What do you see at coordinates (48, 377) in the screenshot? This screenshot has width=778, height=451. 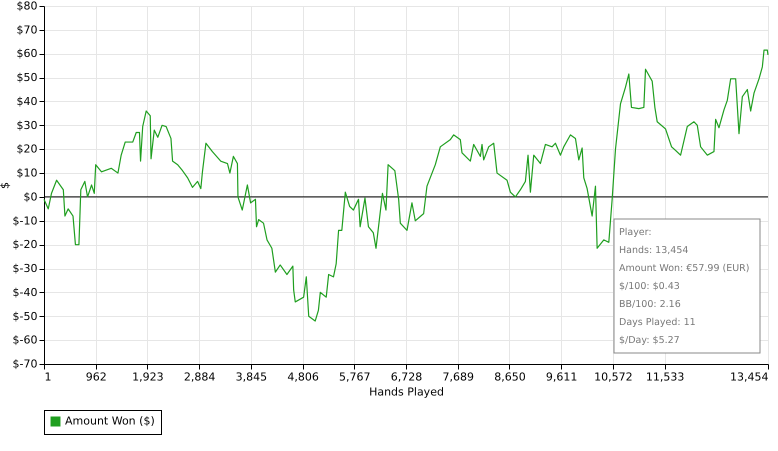 I see `x-tick-label: 1` at bounding box center [48, 377].